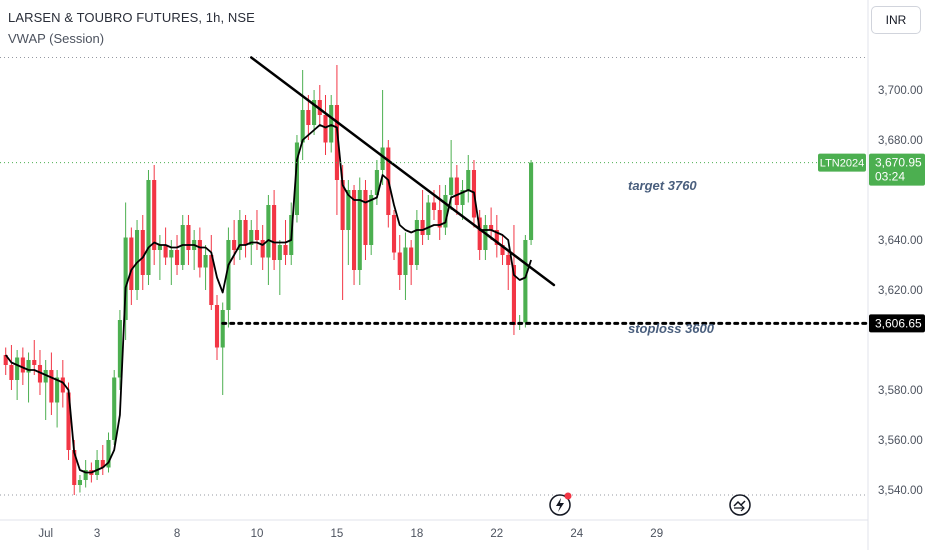 The height and width of the screenshot is (555, 932). What do you see at coordinates (900, 241) in the screenshot?
I see `y-tick-label: 3,640.00` at bounding box center [900, 241].